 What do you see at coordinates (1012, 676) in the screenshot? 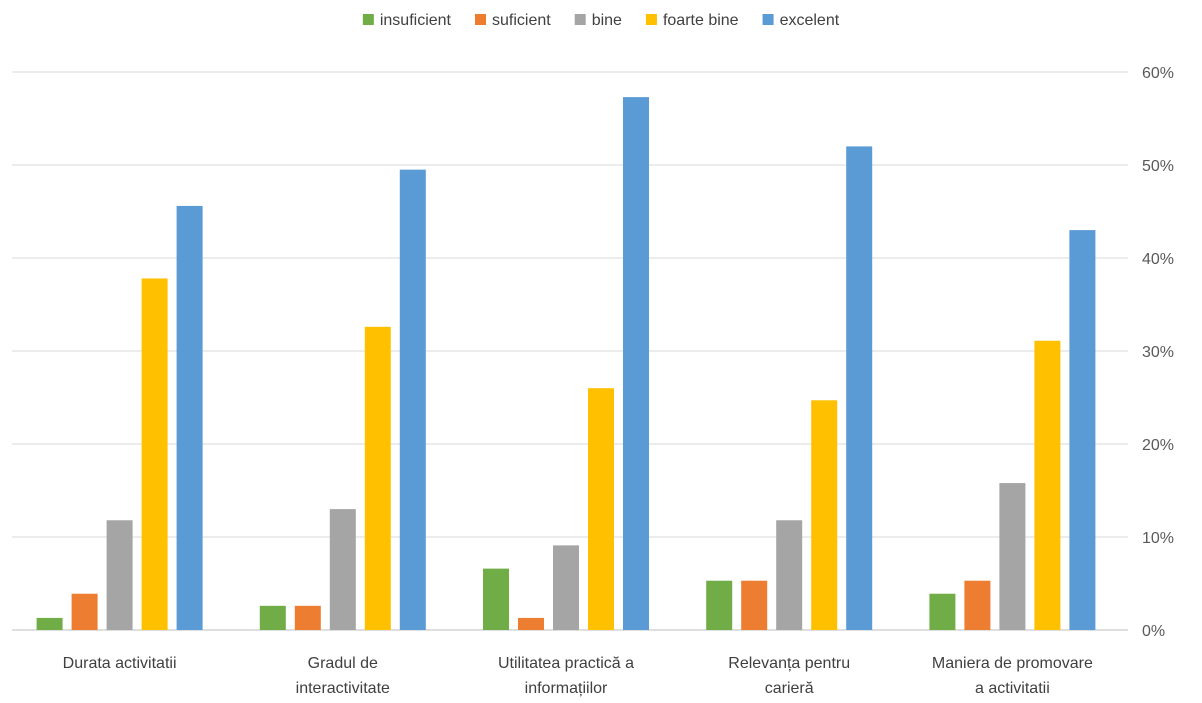
I see `x-category-label: Maniera de promovare a activitatii` at bounding box center [1012, 676].